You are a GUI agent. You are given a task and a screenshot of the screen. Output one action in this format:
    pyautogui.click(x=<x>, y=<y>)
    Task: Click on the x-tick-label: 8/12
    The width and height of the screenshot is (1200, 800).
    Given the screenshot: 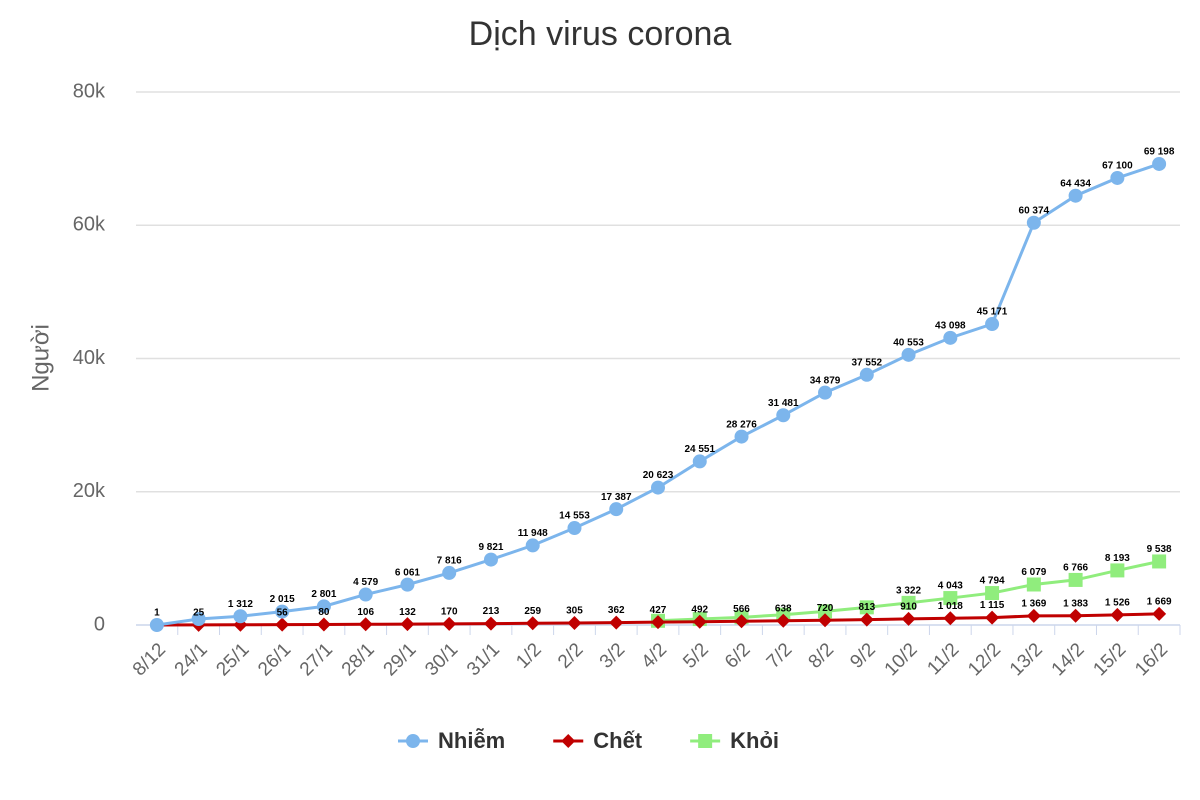 What is the action you would take?
    pyautogui.click(x=149, y=659)
    